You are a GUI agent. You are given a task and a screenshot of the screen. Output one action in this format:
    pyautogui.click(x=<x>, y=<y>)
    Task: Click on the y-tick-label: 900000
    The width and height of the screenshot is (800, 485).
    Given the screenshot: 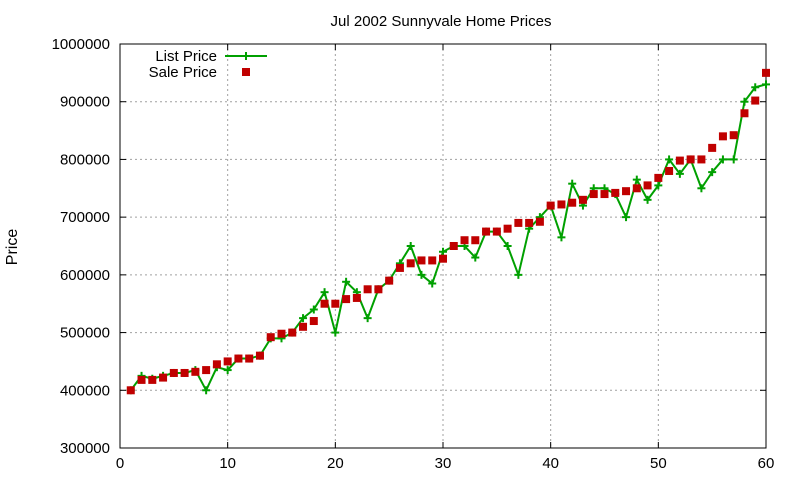 What is the action you would take?
    pyautogui.click(x=85, y=102)
    